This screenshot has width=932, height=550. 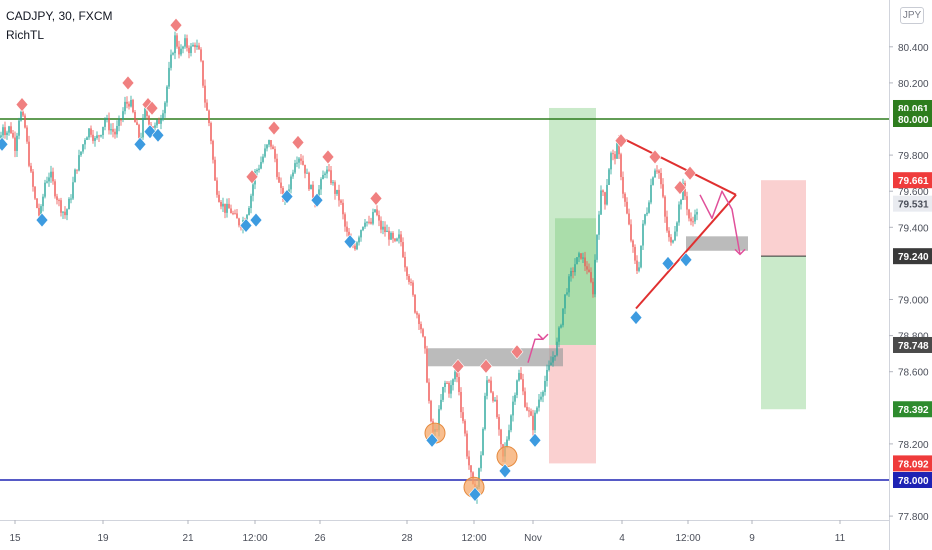 I want to click on time-tick-label: 21, so click(x=188, y=538).